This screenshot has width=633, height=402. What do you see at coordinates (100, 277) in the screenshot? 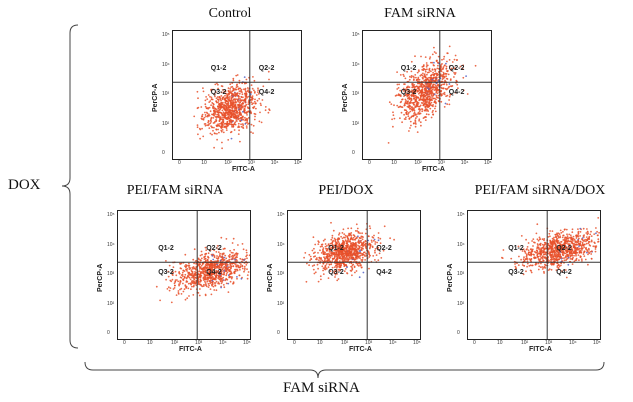
I see `panel-3-y-axis-label: PerCP-A` at bounding box center [100, 277].